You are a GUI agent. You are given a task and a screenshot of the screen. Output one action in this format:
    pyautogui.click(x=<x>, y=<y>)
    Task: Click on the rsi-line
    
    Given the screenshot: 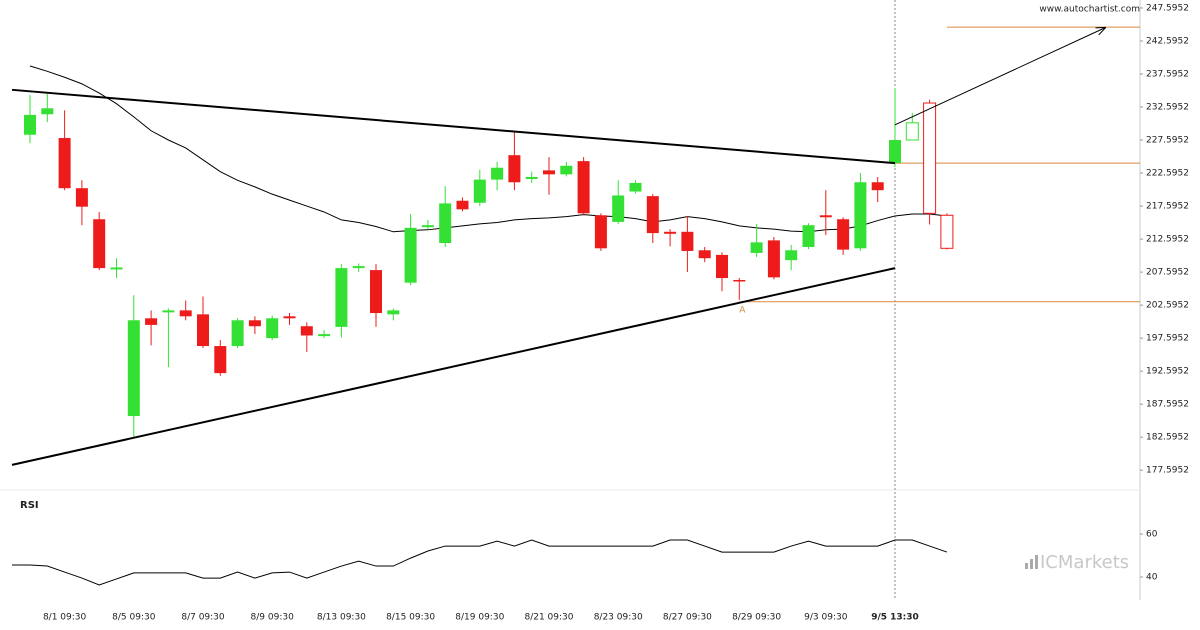 What is the action you would take?
    pyautogui.click(x=480, y=562)
    